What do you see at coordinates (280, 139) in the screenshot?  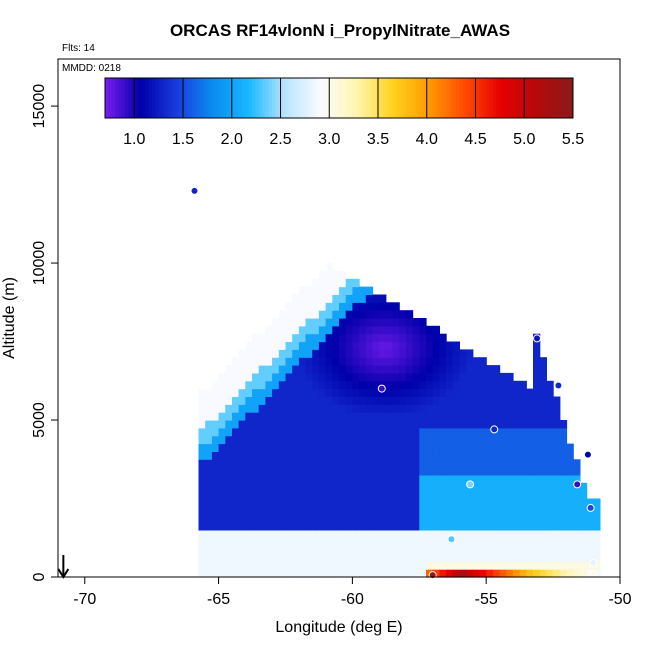 I see `colorbar-tick-label: 2.5` at bounding box center [280, 139].